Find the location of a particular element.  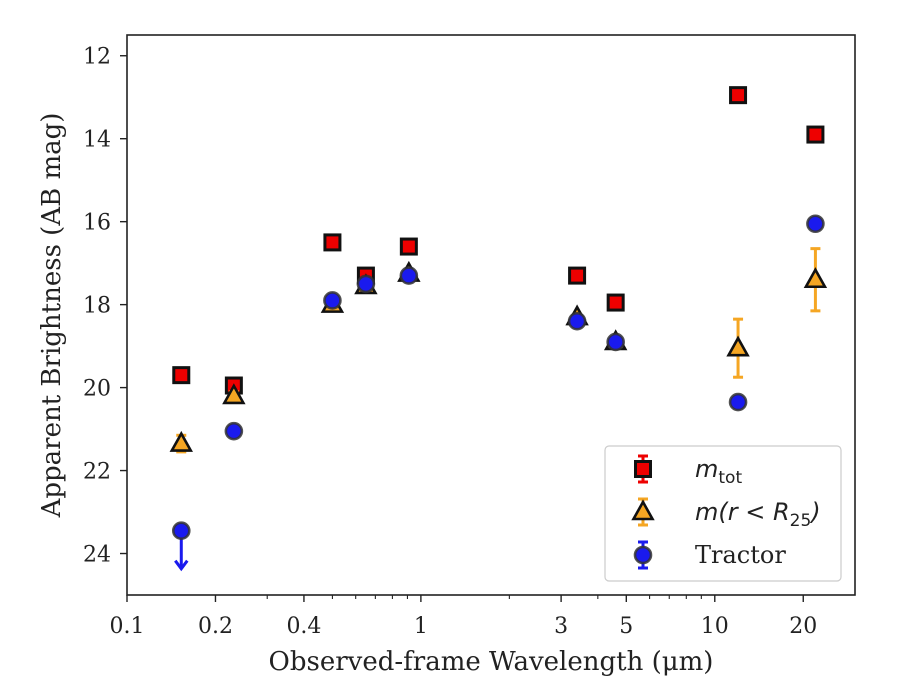

y-tick-label: 14 is located at coordinates (97, 140).